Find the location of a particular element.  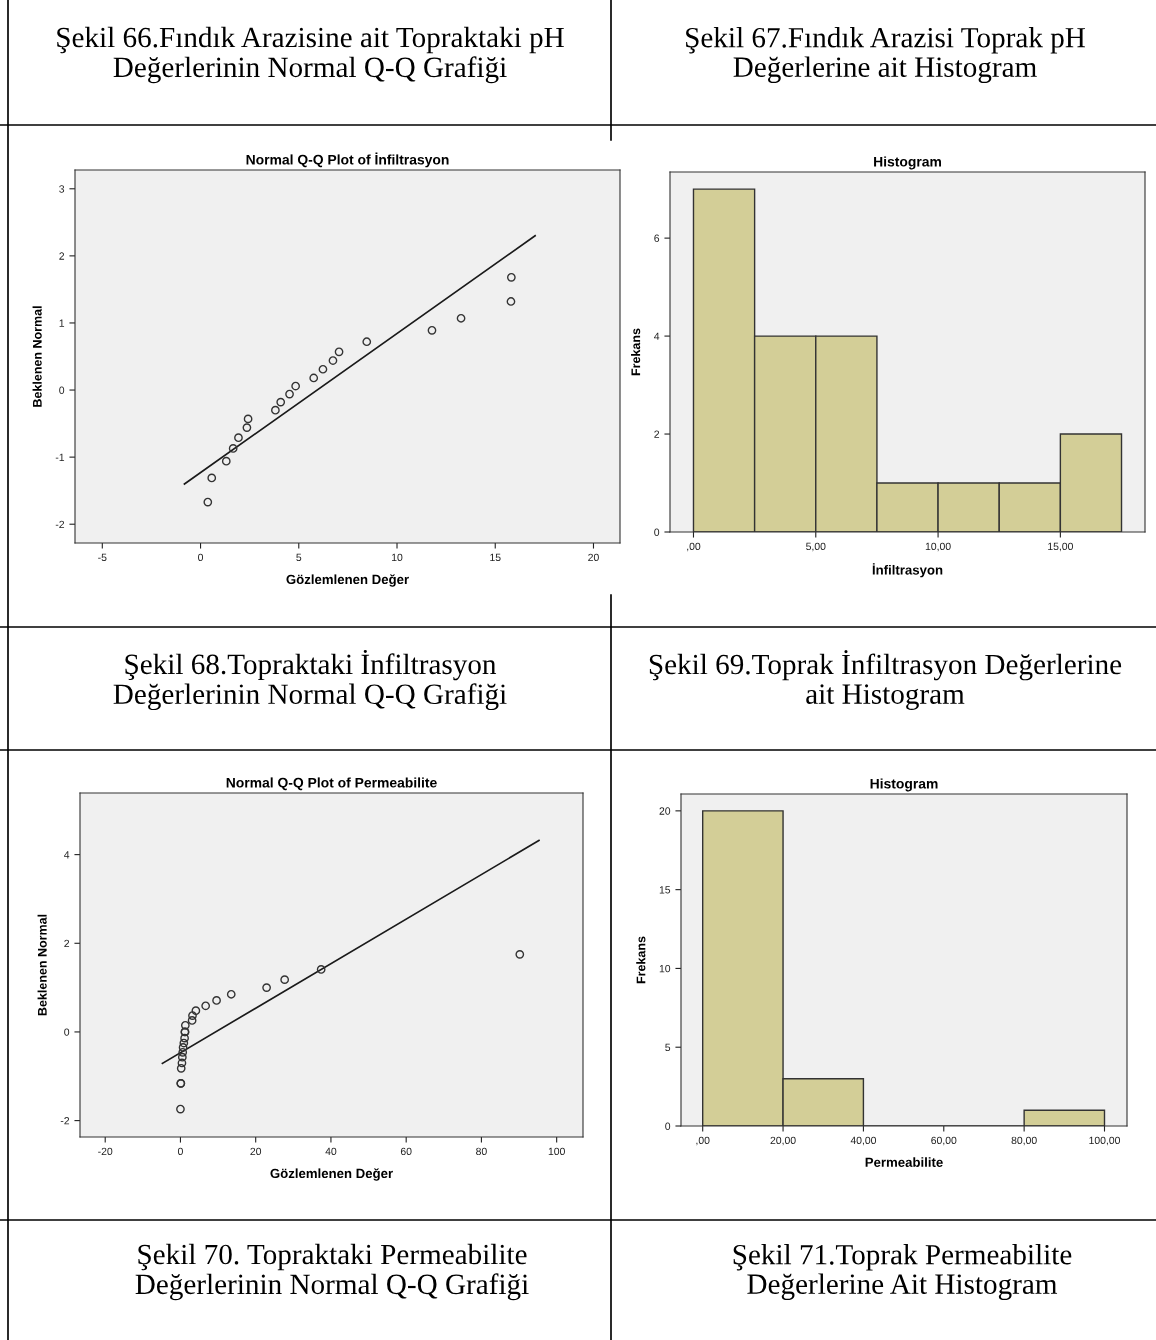

x-tick-label: 5,00 is located at coordinates (816, 547).